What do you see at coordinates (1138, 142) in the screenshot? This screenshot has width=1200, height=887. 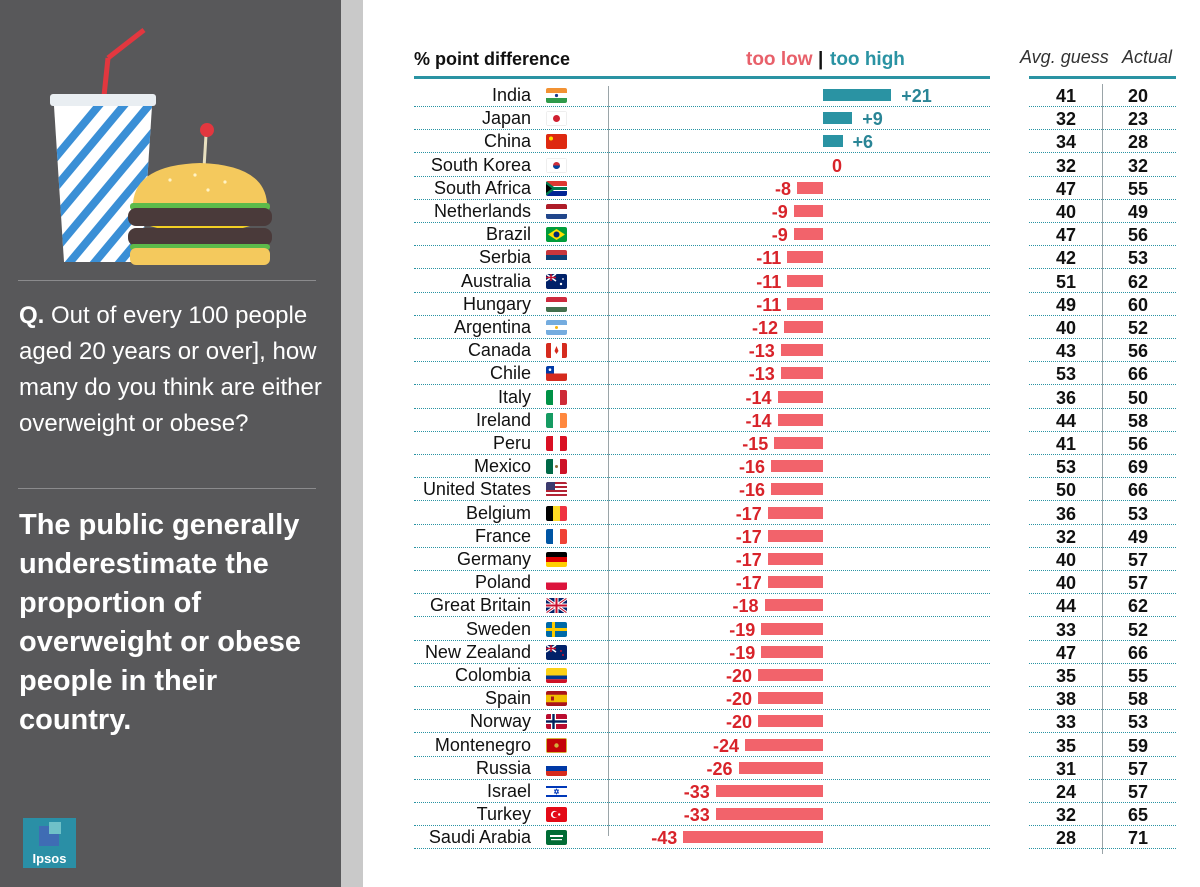 I see `actual-china: 28` at bounding box center [1138, 142].